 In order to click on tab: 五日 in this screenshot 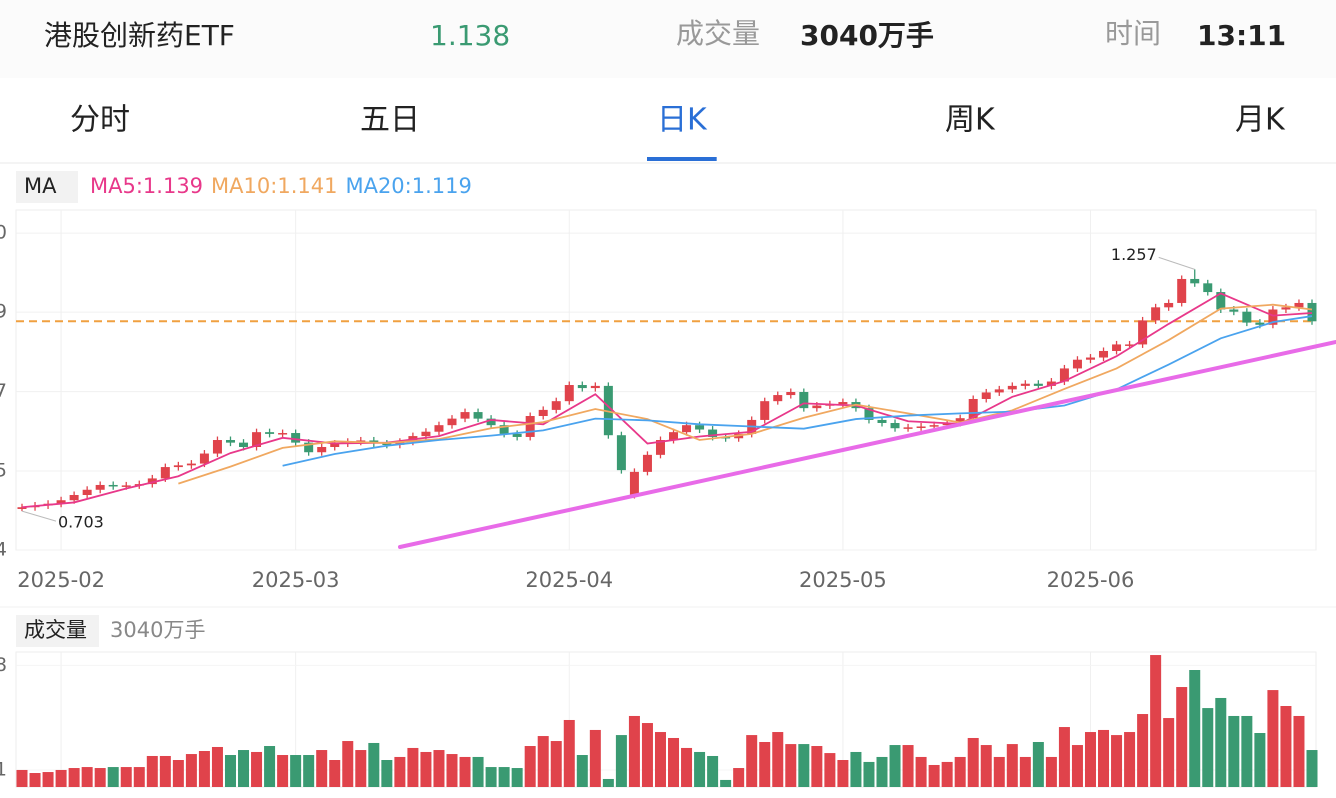, I will do `click(390, 120)`.